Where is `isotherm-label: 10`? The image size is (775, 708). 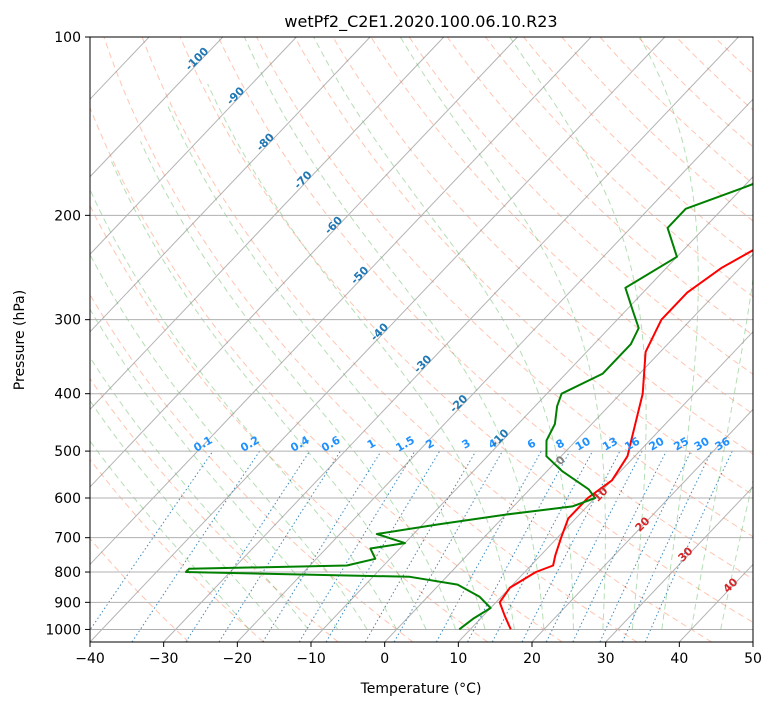
isotherm-label: 10 is located at coordinates (601, 494).